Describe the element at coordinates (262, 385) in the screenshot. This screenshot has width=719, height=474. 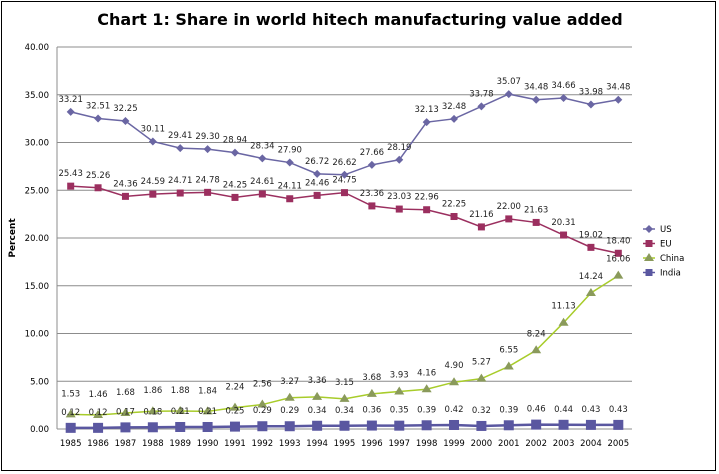
I see `data-label: 2.56` at that location.